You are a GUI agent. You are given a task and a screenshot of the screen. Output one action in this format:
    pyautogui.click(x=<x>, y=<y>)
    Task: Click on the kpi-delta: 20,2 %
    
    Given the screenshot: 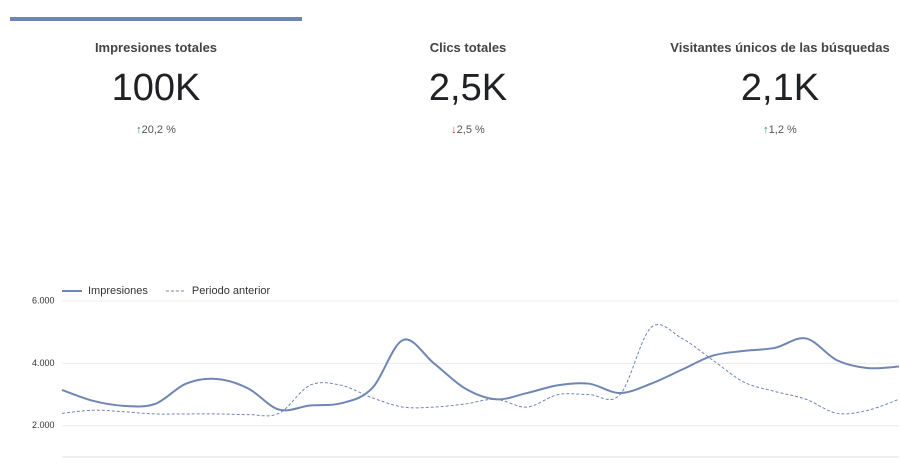 What is the action you would take?
    pyautogui.click(x=158, y=130)
    